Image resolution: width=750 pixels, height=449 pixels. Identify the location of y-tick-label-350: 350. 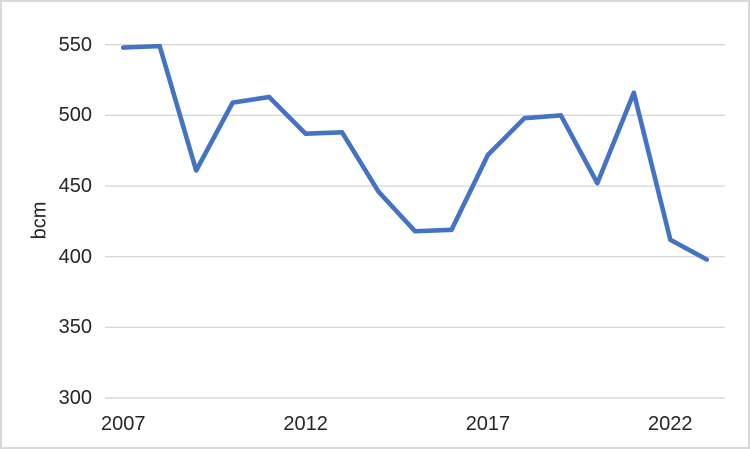
(75, 327).